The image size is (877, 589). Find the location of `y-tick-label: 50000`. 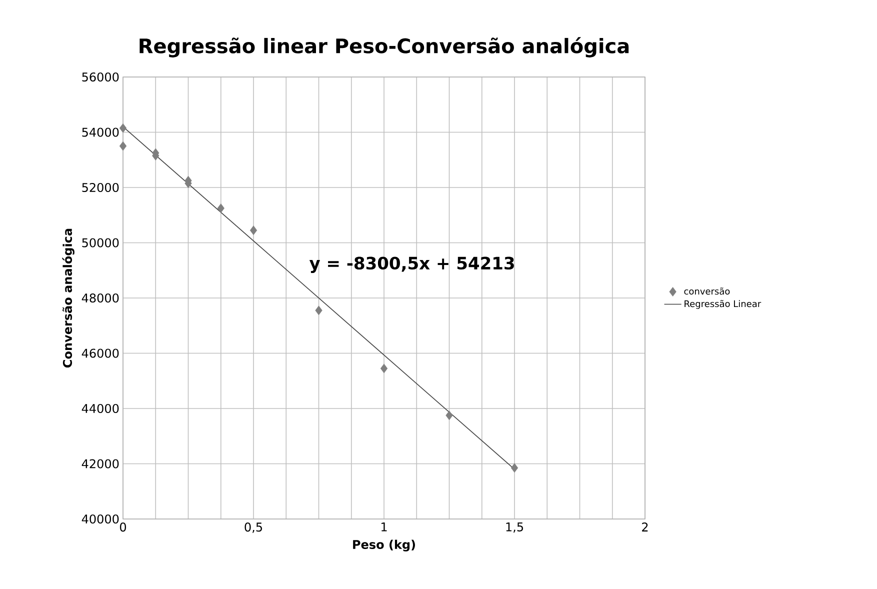

y-tick-label: 50000 is located at coordinates (100, 243).